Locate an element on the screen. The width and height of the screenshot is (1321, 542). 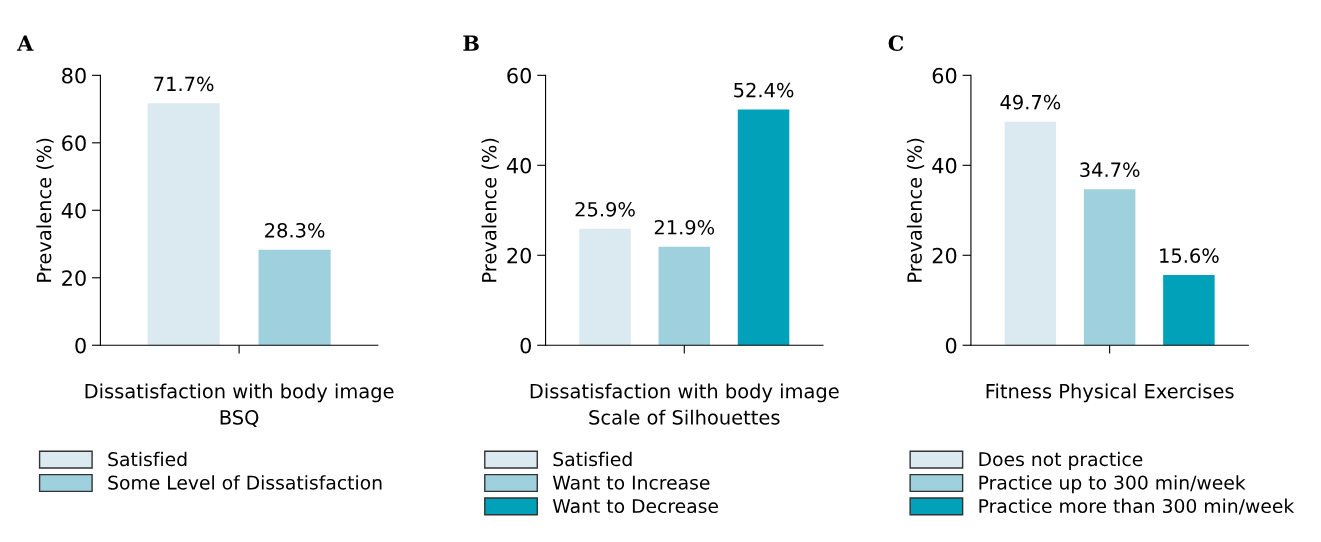
data-label: 15.6% is located at coordinates (1189, 255).